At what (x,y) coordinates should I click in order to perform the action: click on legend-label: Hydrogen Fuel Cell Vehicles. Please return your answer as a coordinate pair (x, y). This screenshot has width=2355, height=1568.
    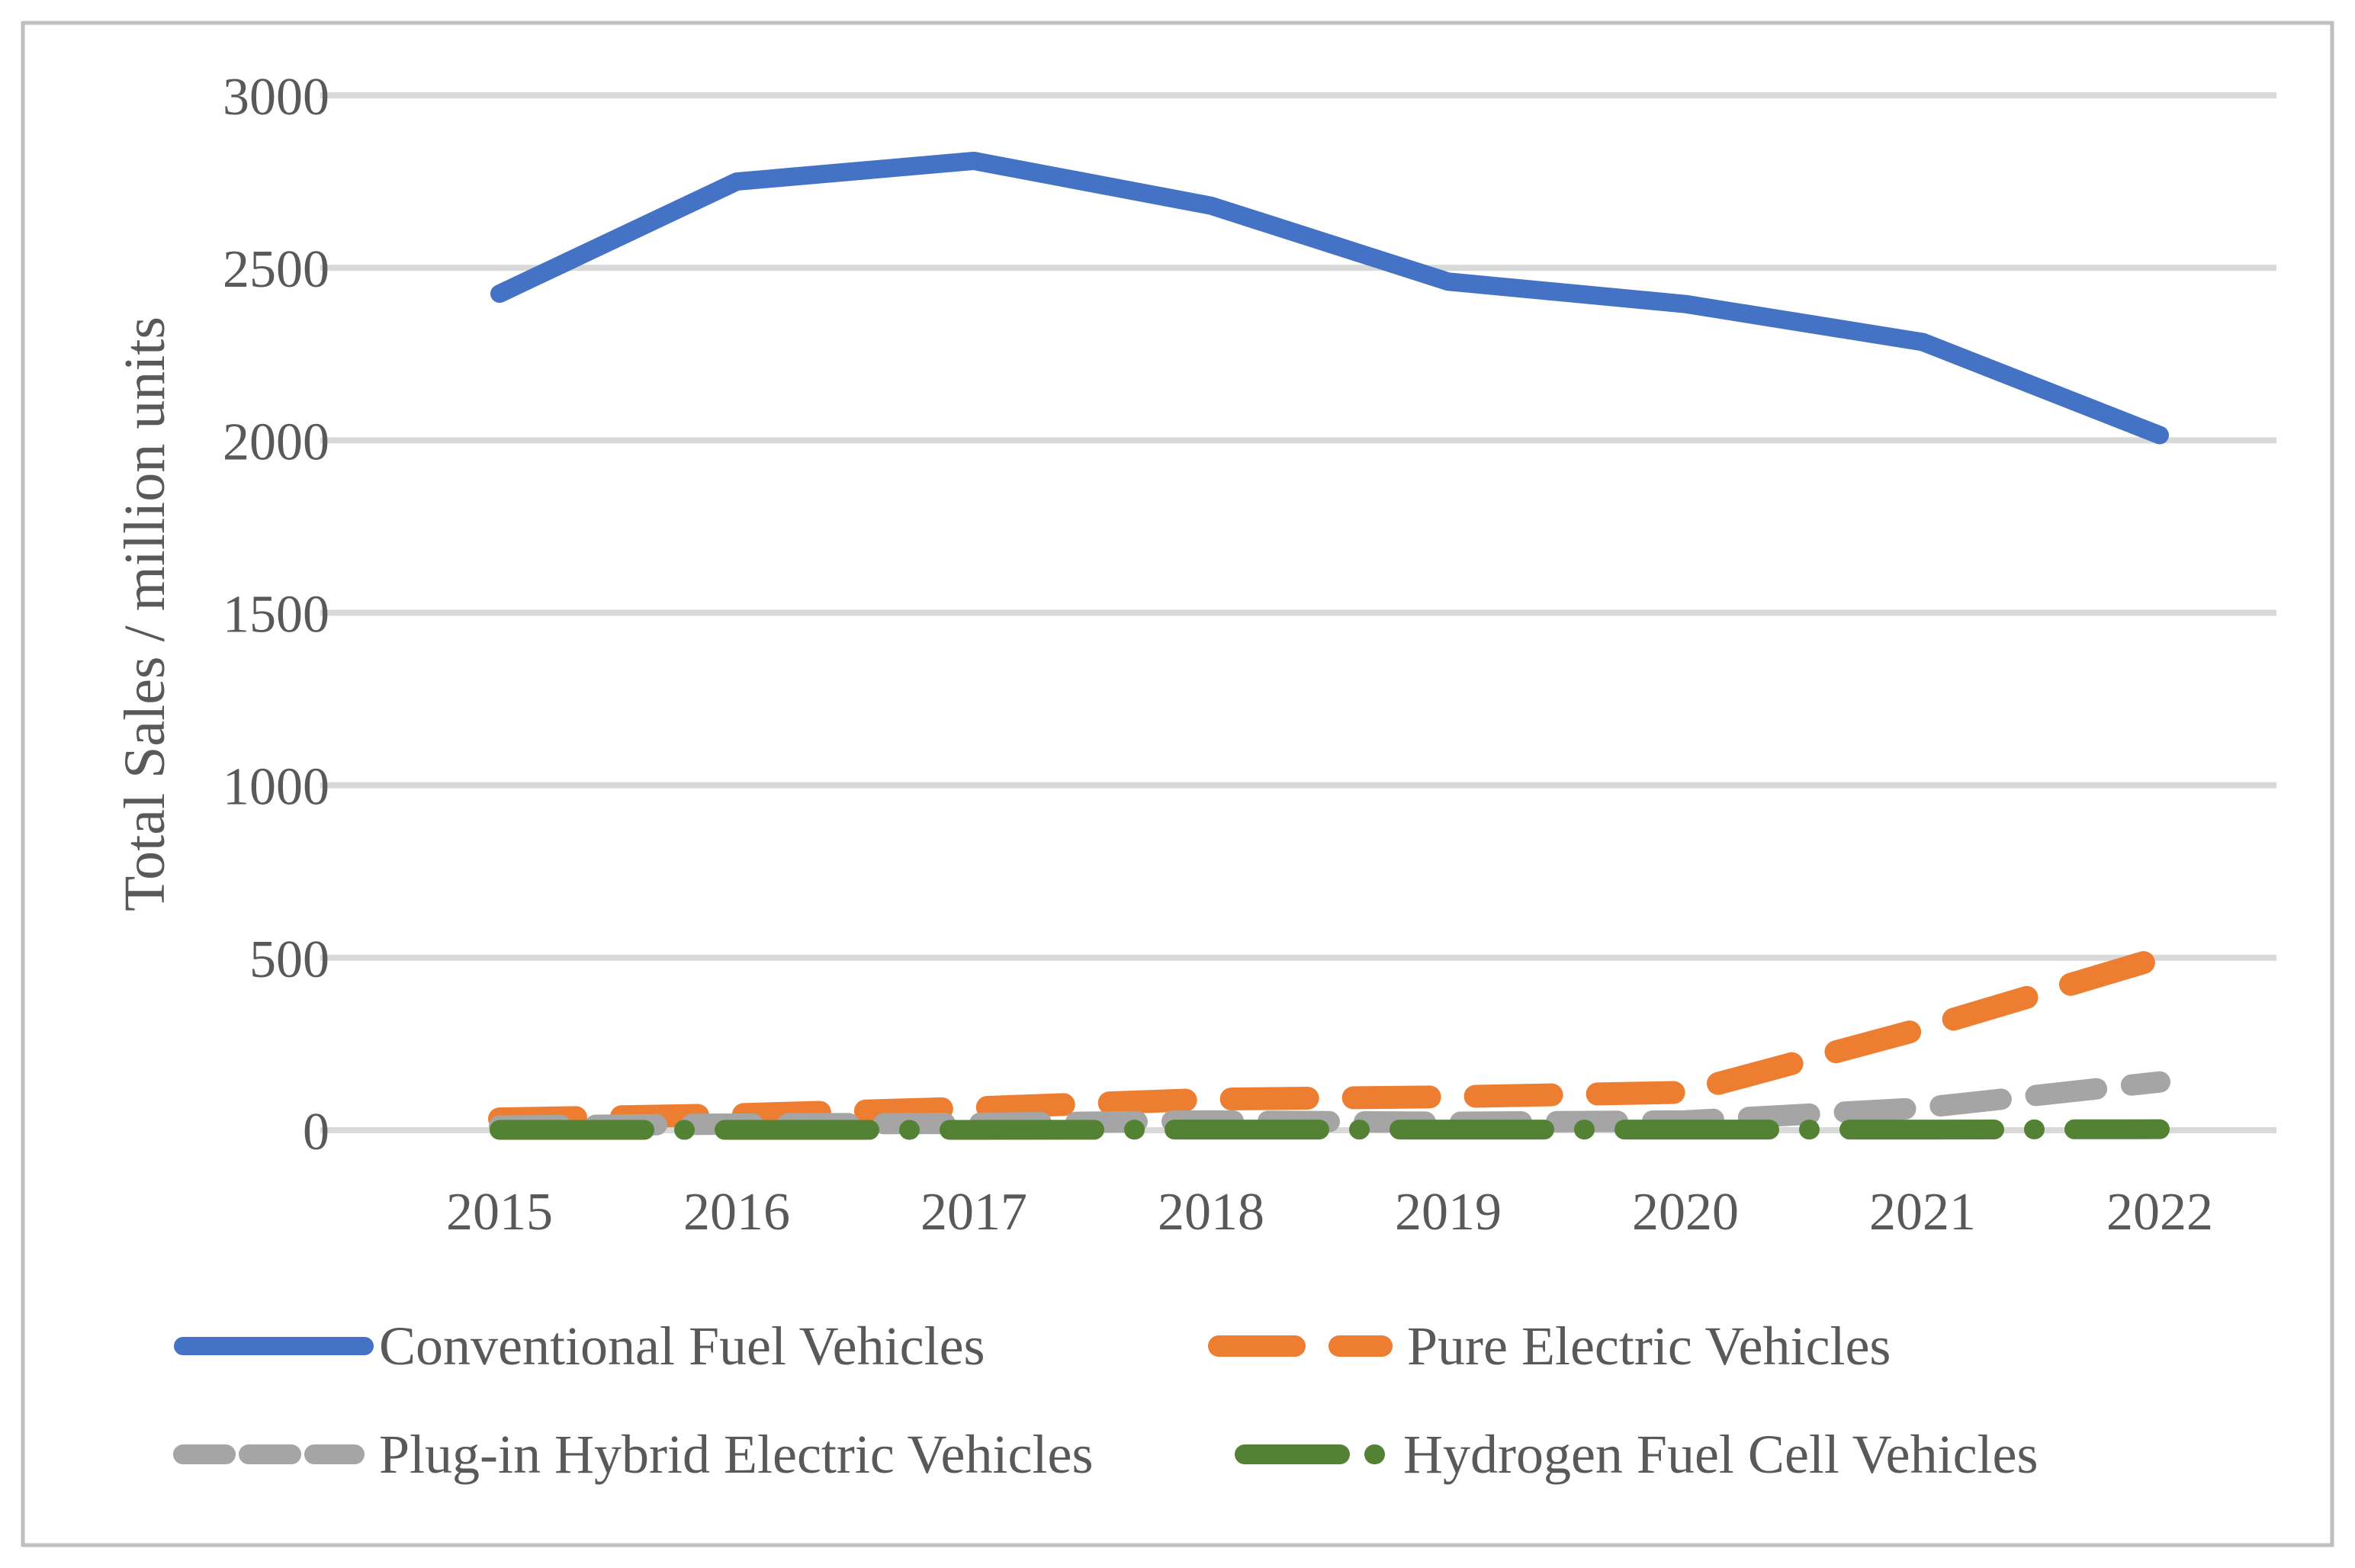
    Looking at the image, I should click on (1721, 1454).